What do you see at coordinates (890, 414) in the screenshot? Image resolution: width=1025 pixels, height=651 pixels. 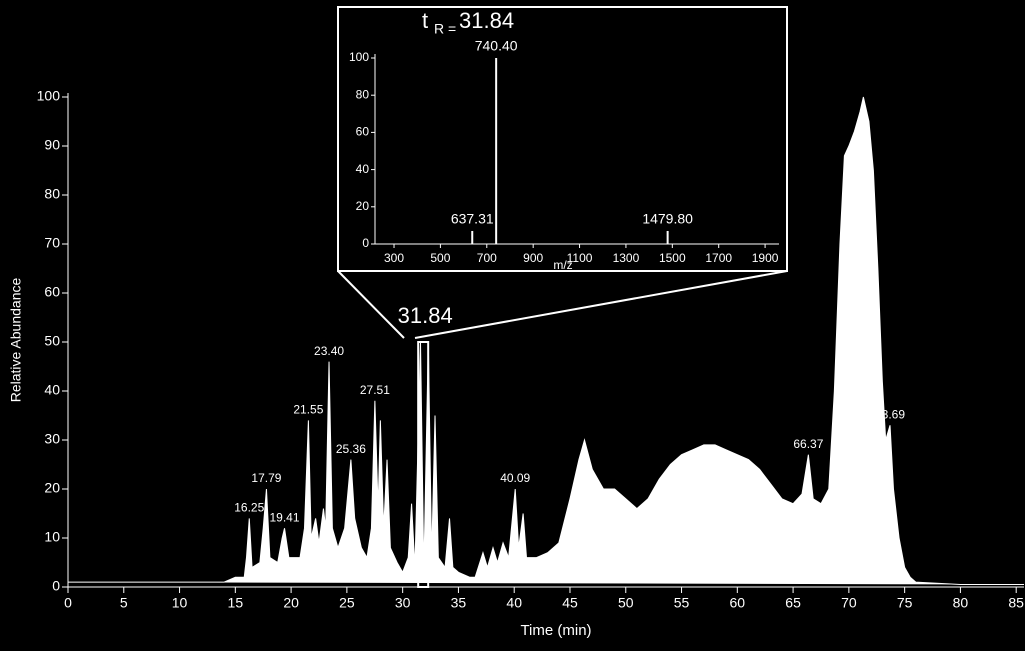 I see `peak-label: 73.69` at bounding box center [890, 414].